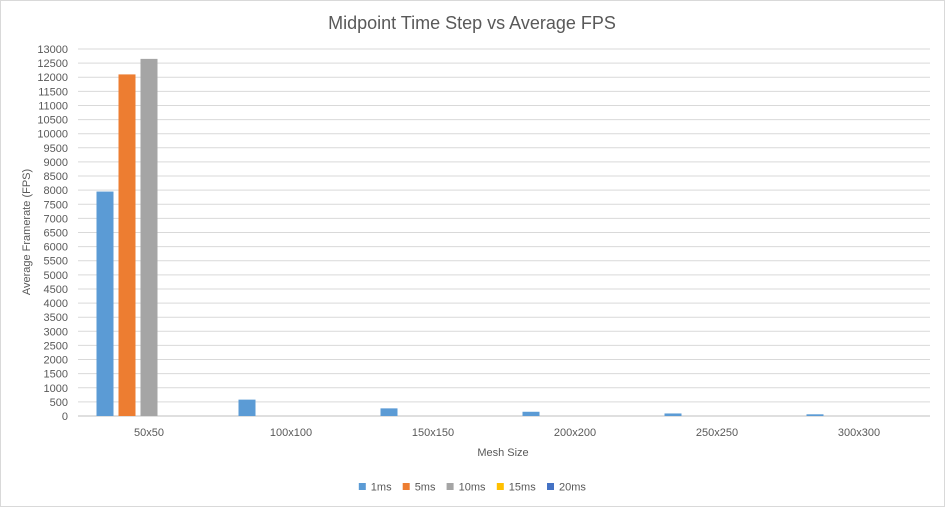 The height and width of the screenshot is (507, 945). What do you see at coordinates (56, 219) in the screenshot?
I see `y-tick-label: 7000` at bounding box center [56, 219].